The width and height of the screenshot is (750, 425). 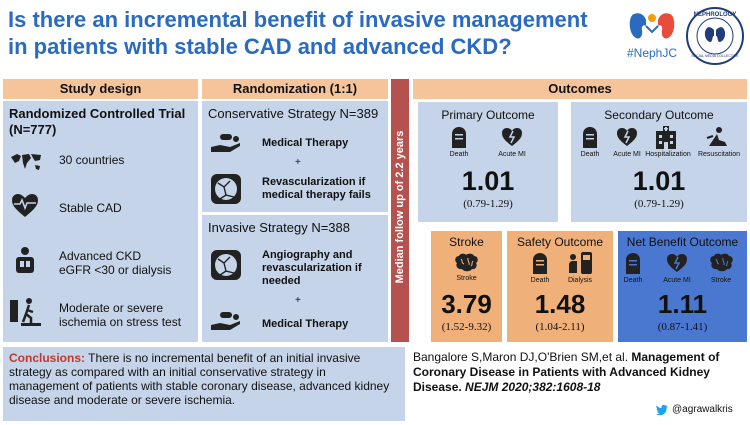 What do you see at coordinates (279, 227) in the screenshot?
I see `invasive-title: Invasive Strategy N=388` at bounding box center [279, 227].